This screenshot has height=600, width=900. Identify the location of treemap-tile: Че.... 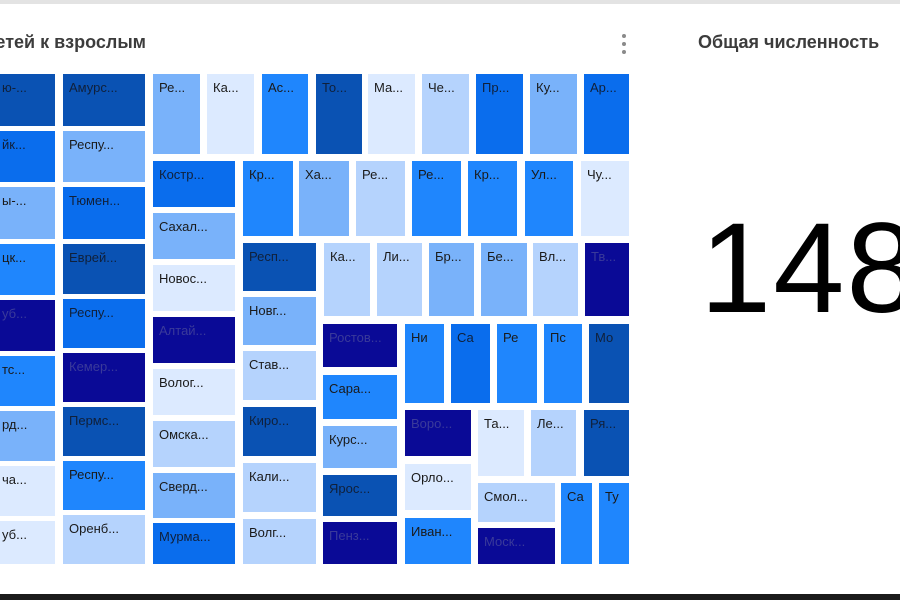
(445, 114).